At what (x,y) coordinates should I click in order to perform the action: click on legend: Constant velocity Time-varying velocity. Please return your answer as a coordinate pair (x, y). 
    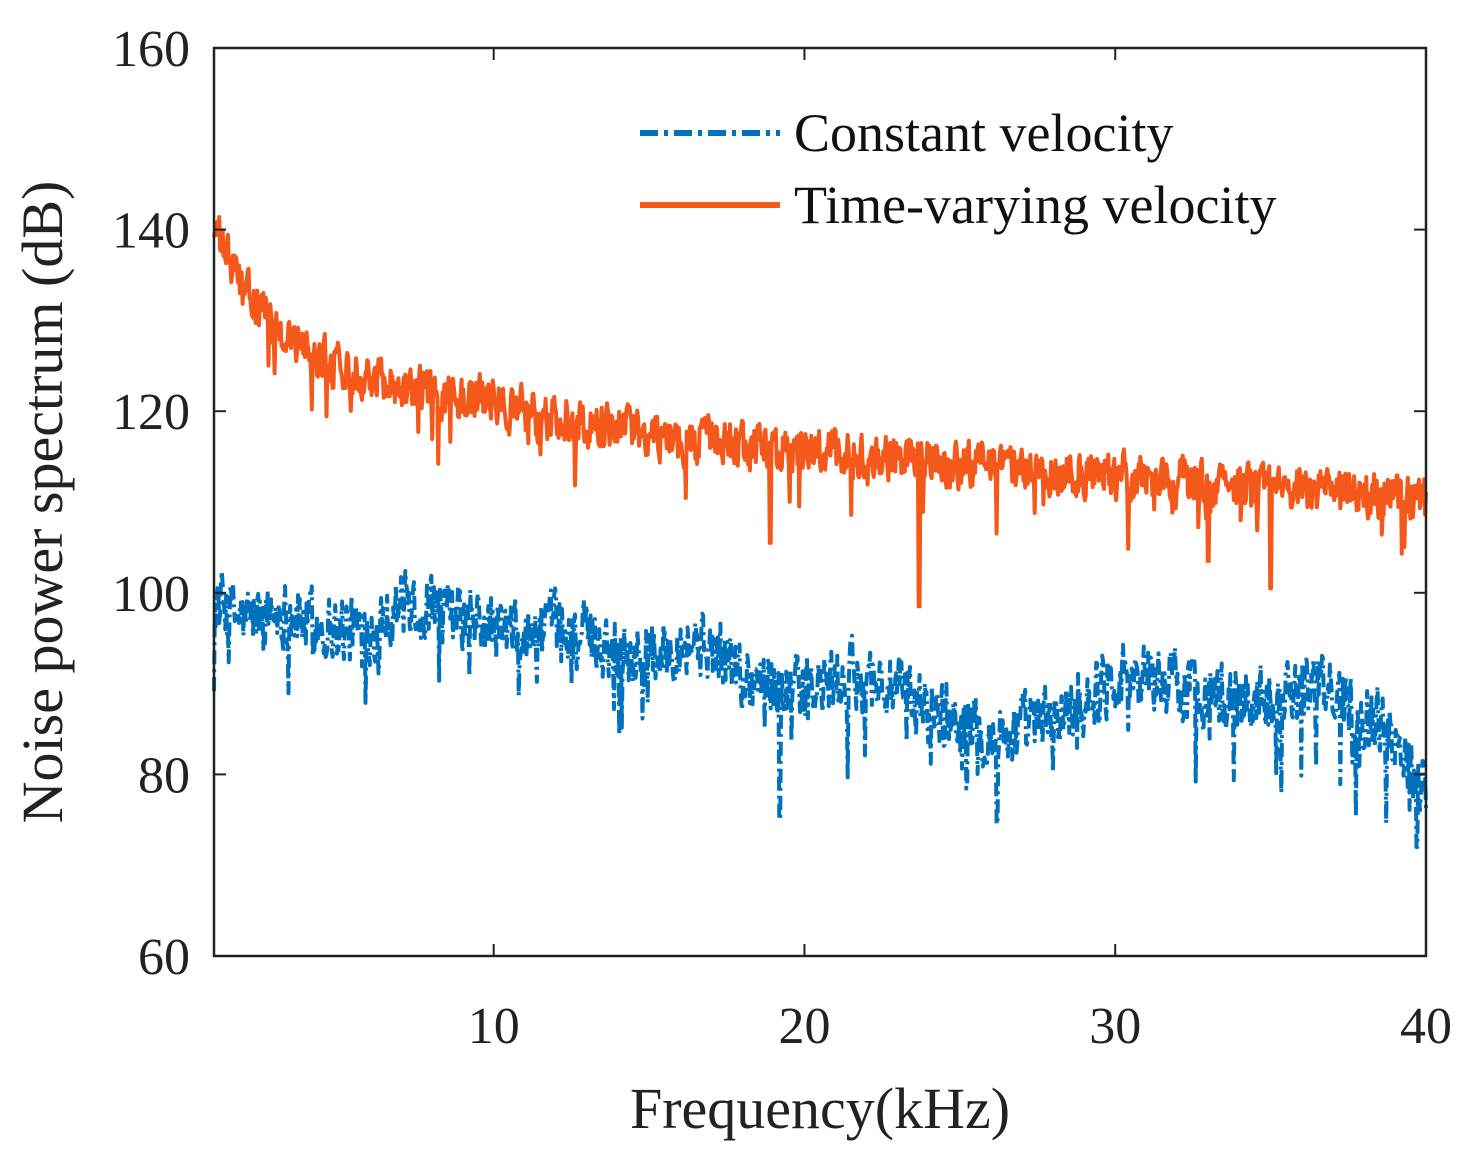
    Looking at the image, I should click on (958, 169).